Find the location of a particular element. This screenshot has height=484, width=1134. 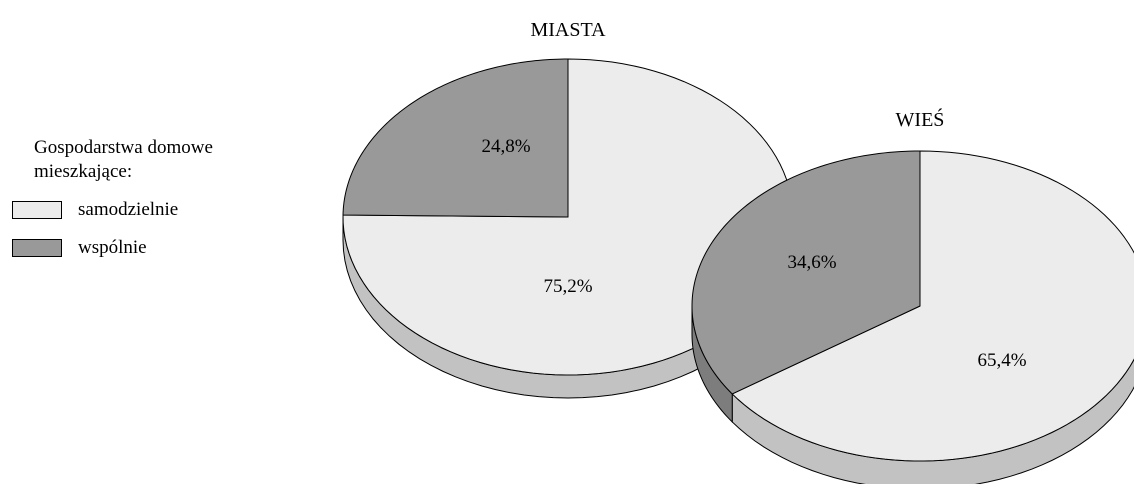

legend-swatch-wspolnie is located at coordinates (37, 248).